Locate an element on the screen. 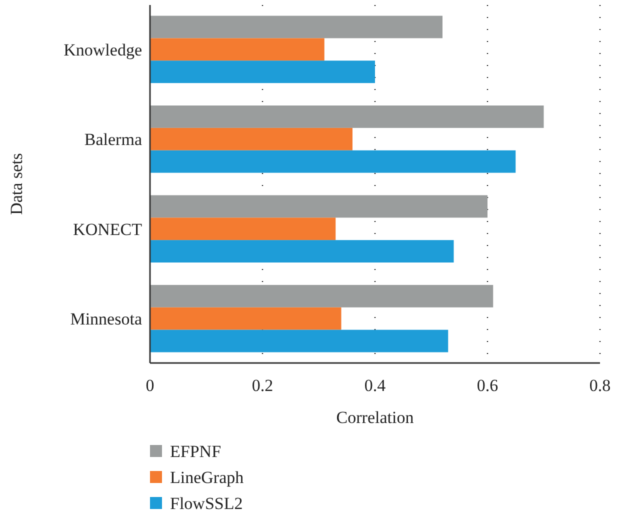  y-tick-label: KONECT is located at coordinates (108, 229).